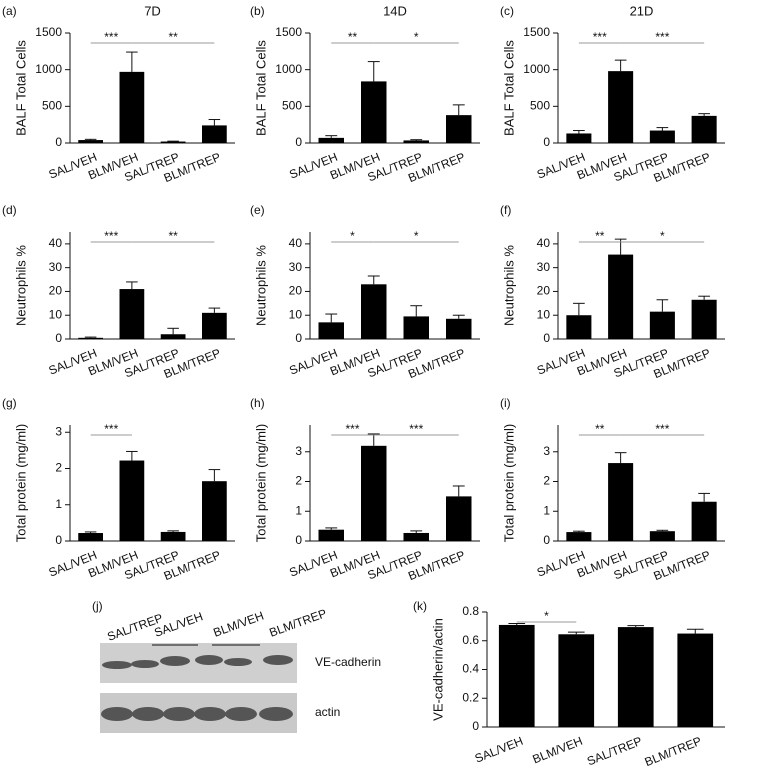 The image size is (760, 770). I want to click on lane-label: BLM/VEH, so click(238, 624).